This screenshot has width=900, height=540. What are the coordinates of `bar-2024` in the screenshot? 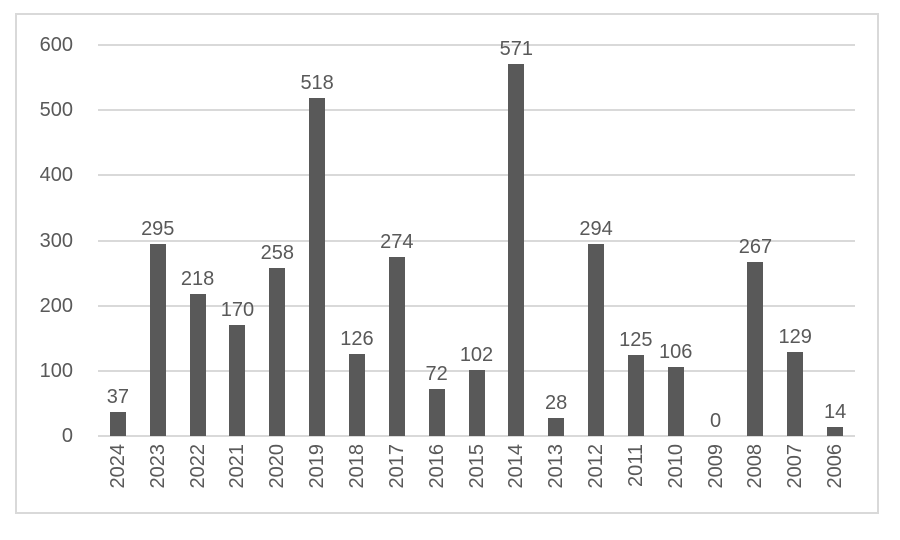 It's located at (117, 423).